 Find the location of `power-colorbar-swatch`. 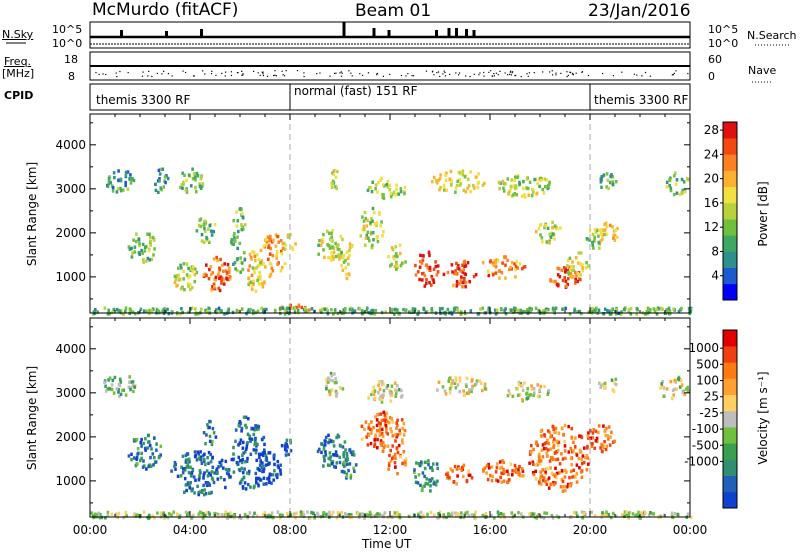

power-colorbar-swatch is located at coordinates (730, 211).